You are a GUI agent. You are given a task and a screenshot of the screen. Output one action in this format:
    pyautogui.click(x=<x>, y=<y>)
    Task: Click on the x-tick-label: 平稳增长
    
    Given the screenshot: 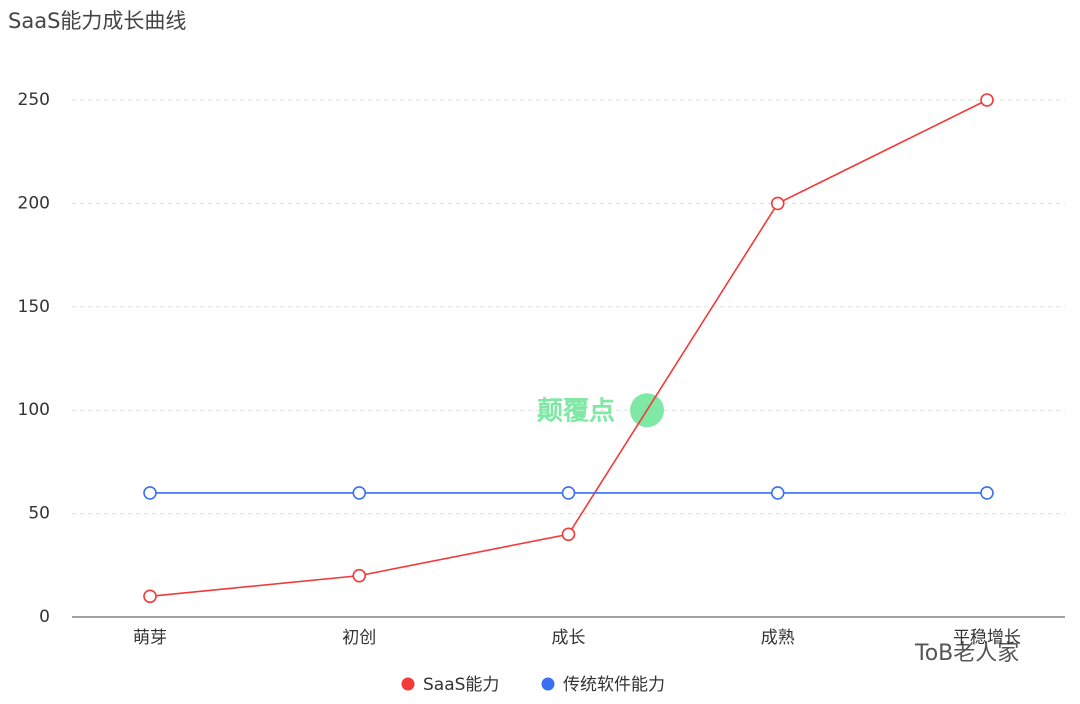 What is the action you would take?
    pyautogui.click(x=987, y=638)
    